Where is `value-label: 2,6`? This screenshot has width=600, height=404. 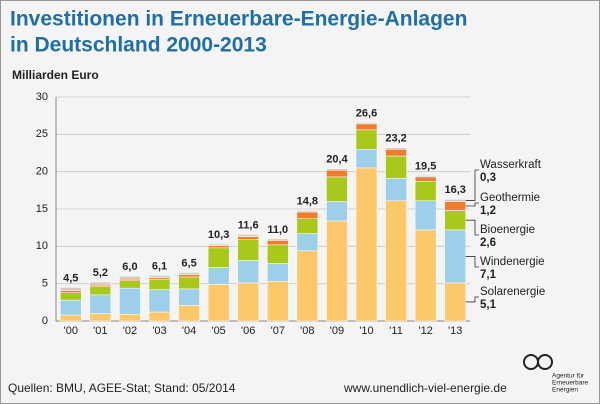 value-label: 2,6 is located at coordinates (488, 243).